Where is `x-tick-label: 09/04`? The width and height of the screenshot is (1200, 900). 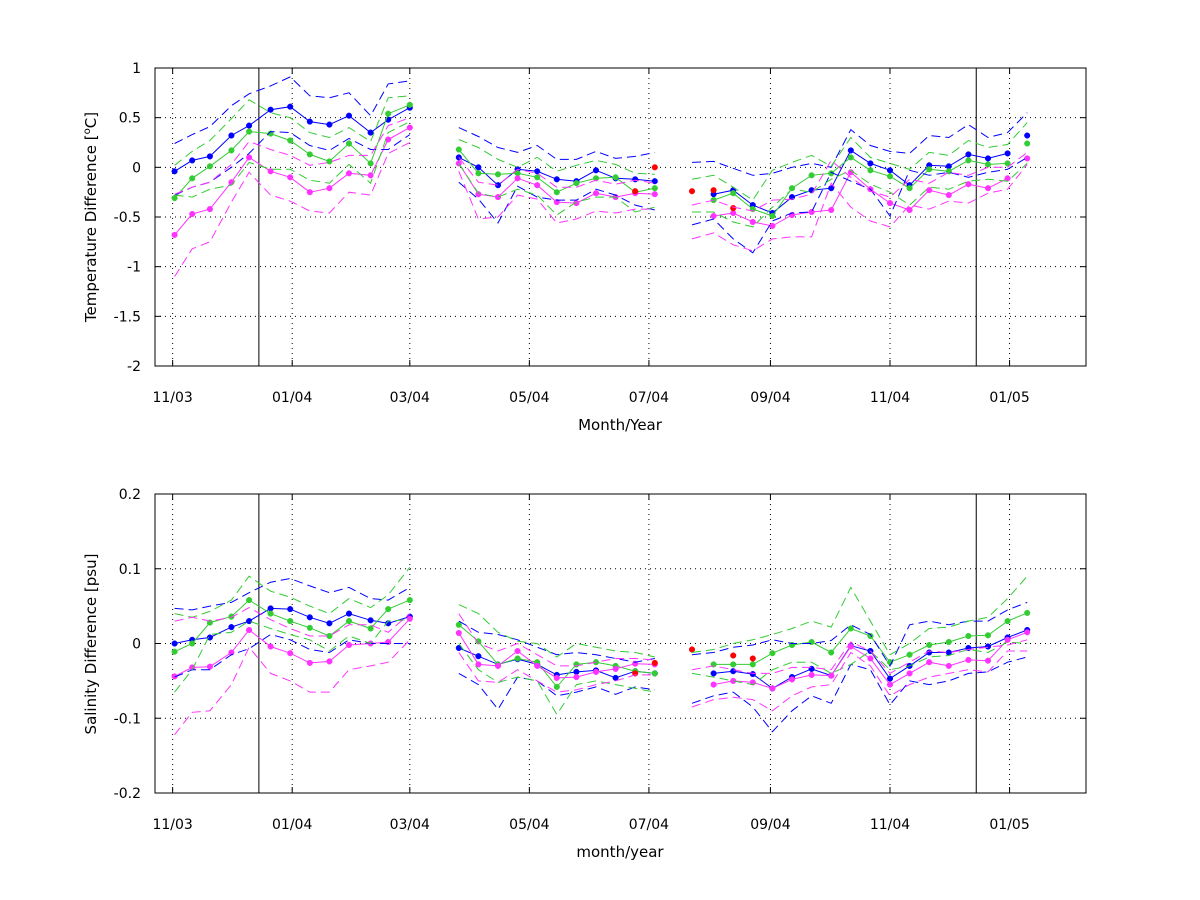 x-tick-label: 09/04 is located at coordinates (770, 825).